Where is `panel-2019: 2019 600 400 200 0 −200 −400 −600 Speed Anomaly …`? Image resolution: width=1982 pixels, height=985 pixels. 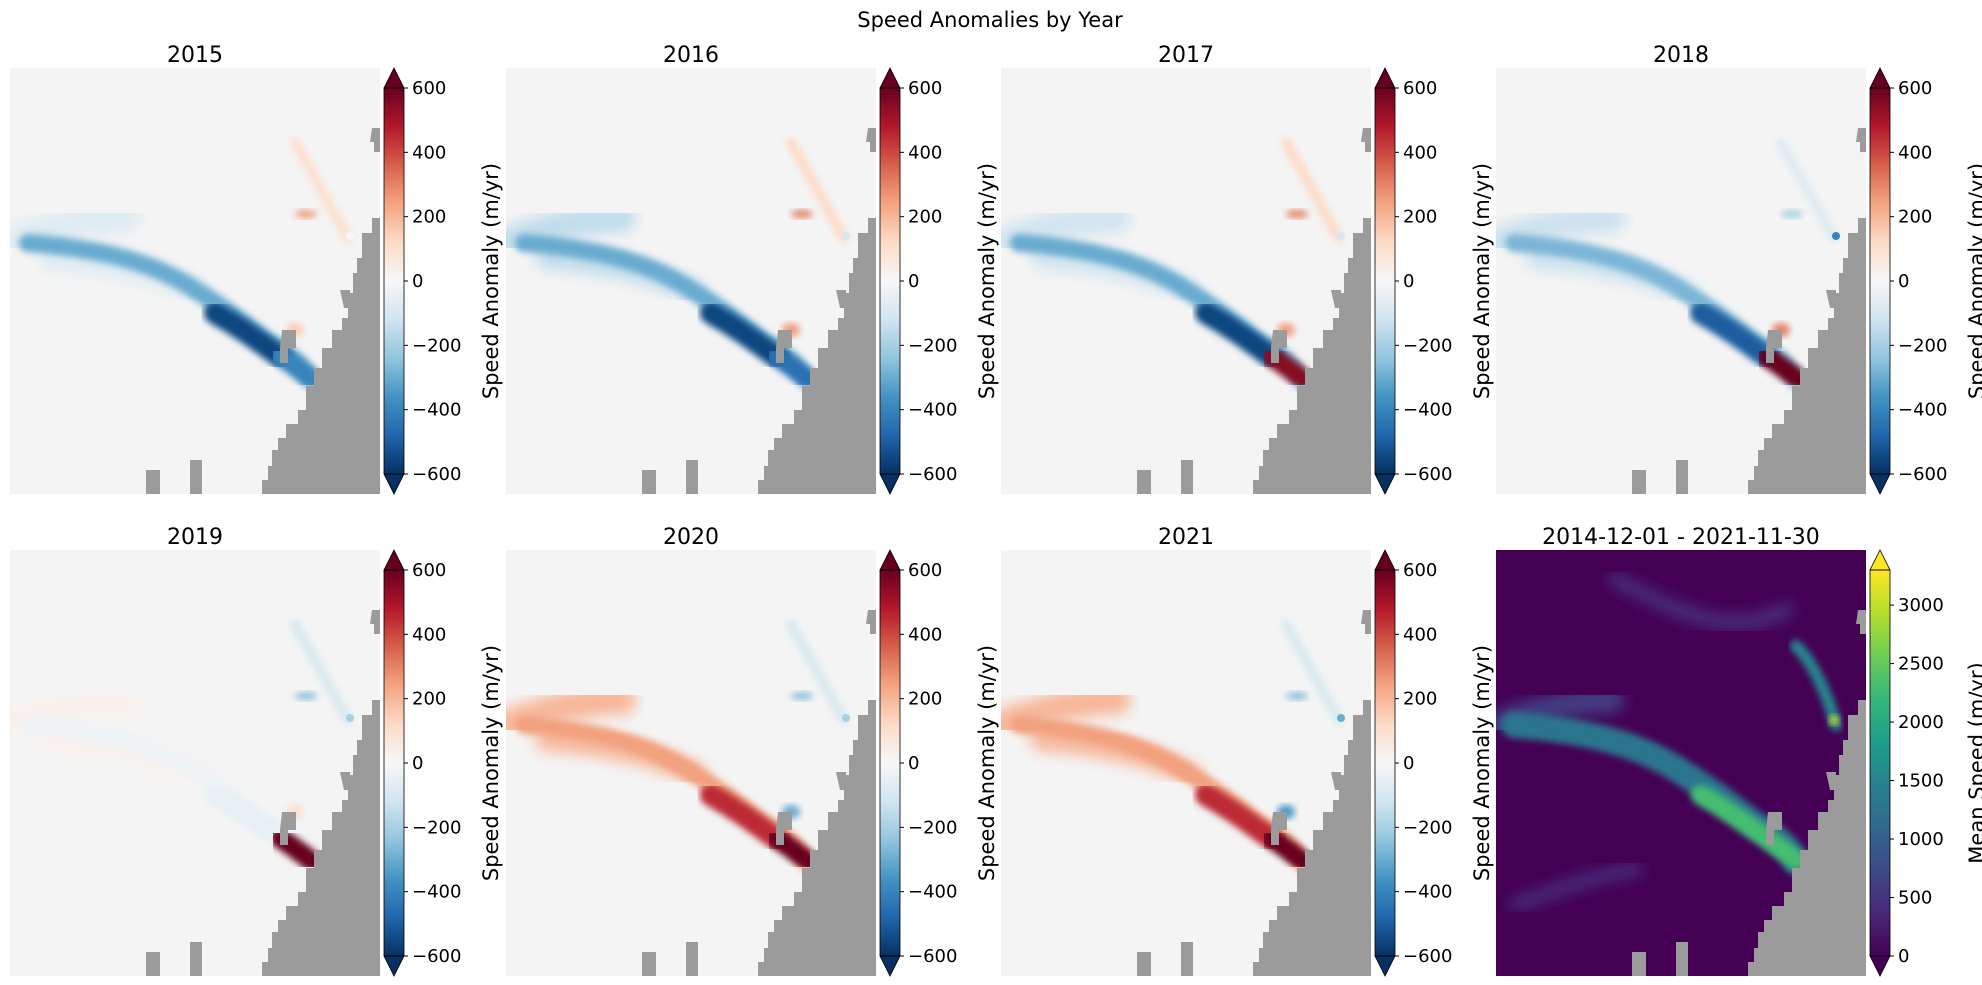 panel-2019: 2019 600 400 200 0 −200 −400 −600 Speed Anomaly … is located at coordinates (256, 751).